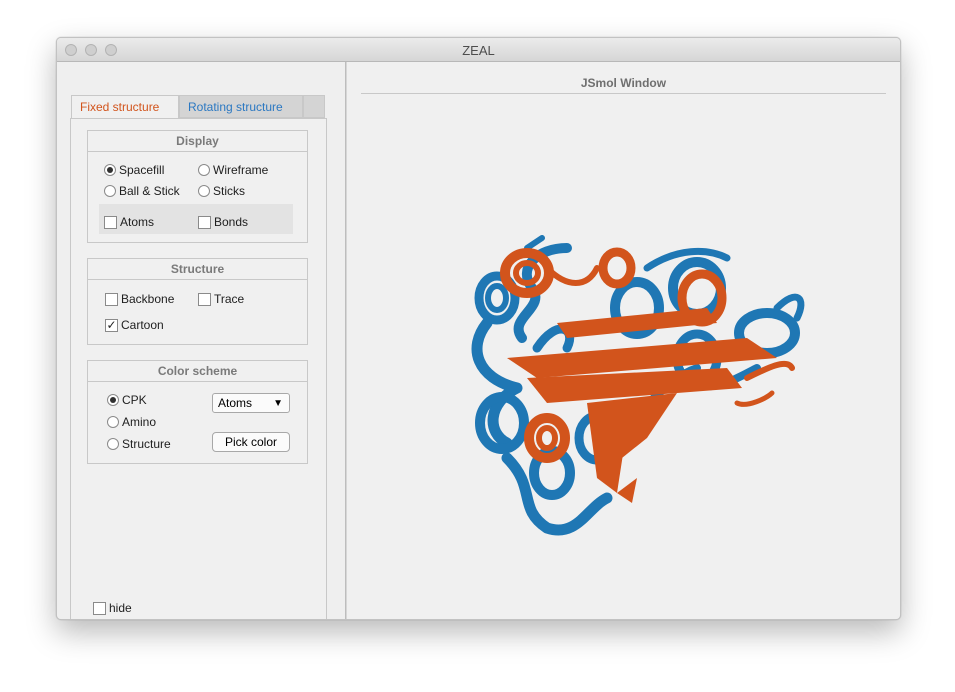  I want to click on cpk-option: CPK, so click(127, 400).